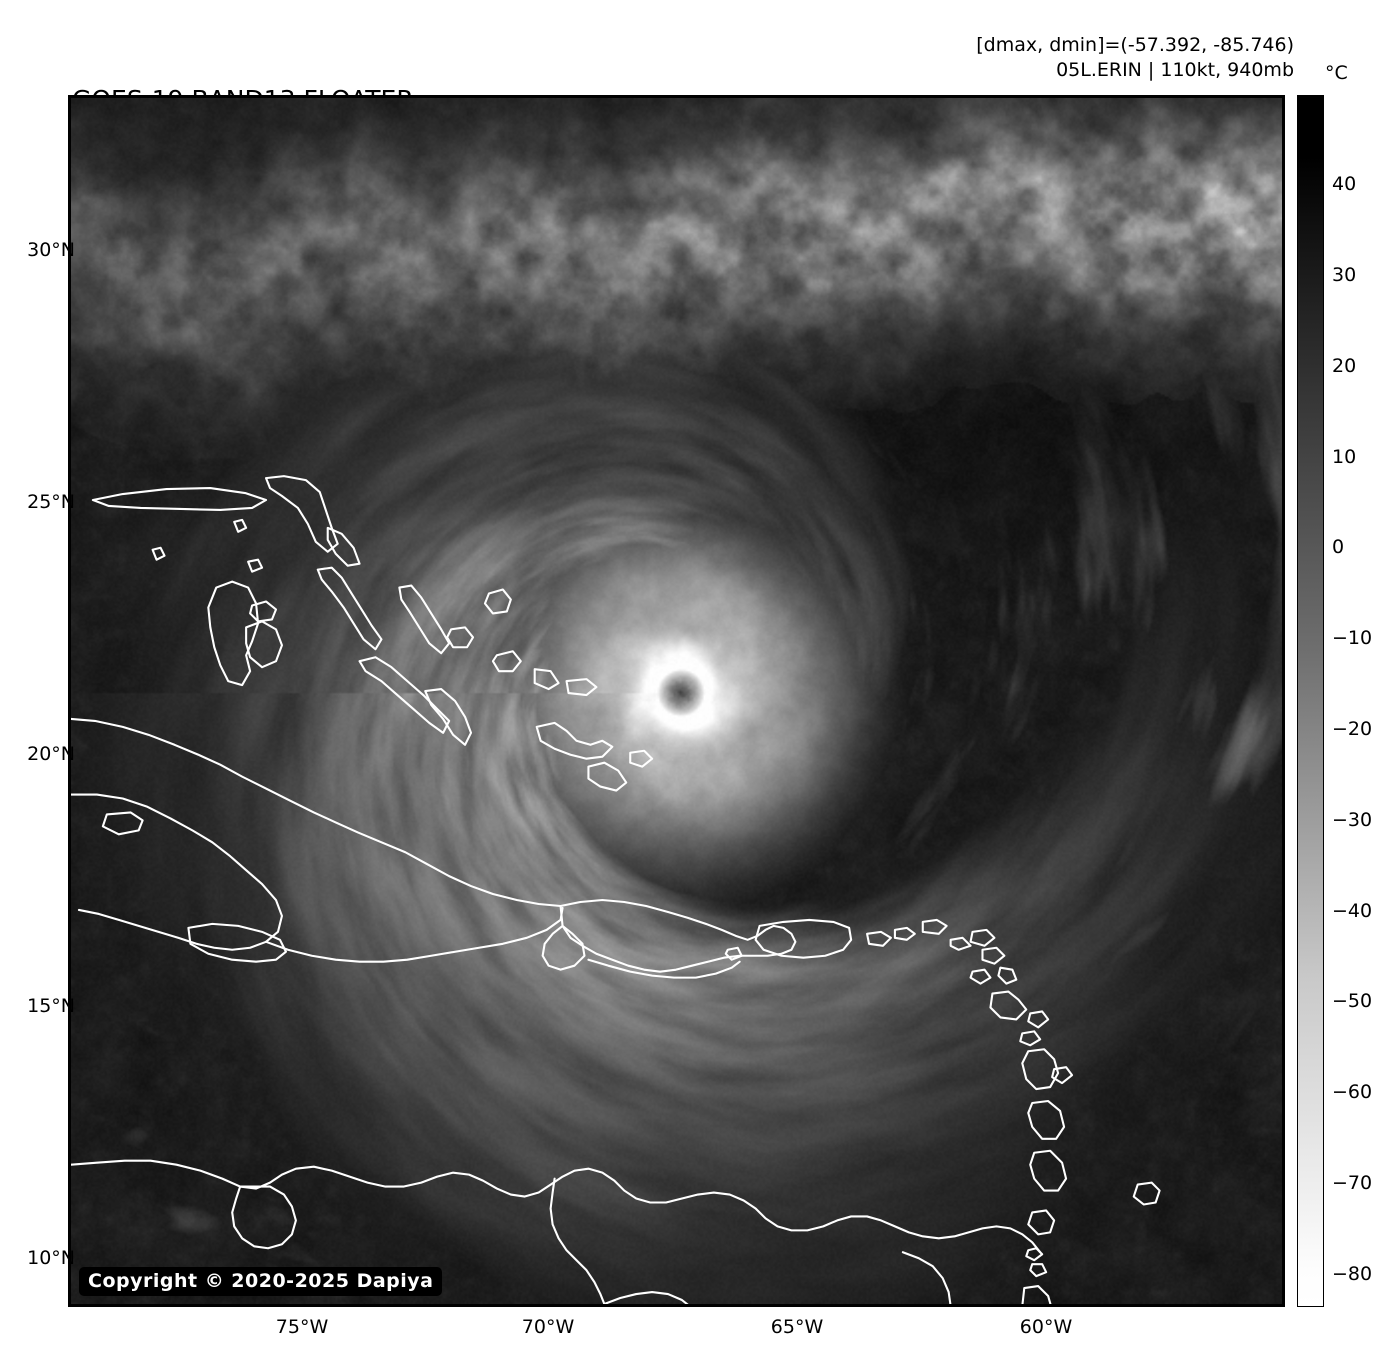 The image size is (1390, 1359). What do you see at coordinates (577, 1240) in the screenshot?
I see `coast-orinoco` at bounding box center [577, 1240].